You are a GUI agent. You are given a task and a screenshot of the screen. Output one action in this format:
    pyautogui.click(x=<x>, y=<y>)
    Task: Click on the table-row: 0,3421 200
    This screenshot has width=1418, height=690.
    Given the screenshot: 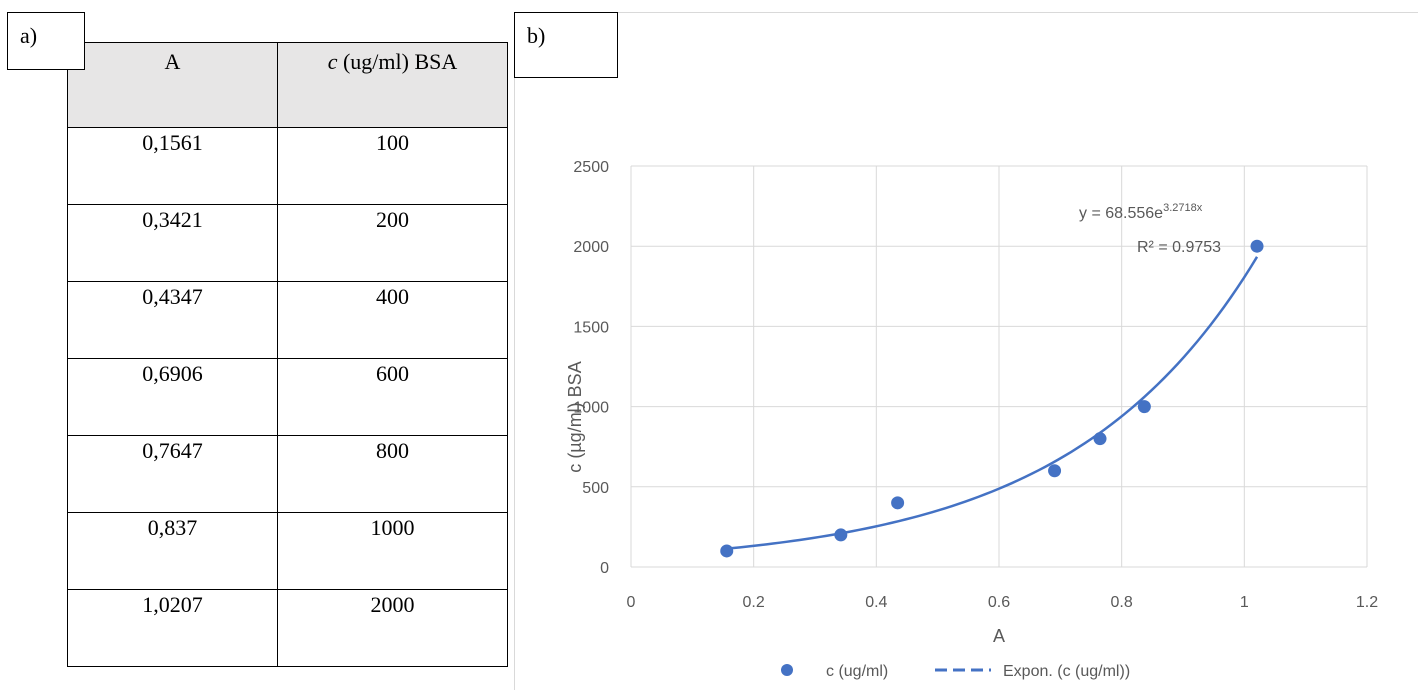 What is the action you would take?
    pyautogui.click(x=287, y=243)
    